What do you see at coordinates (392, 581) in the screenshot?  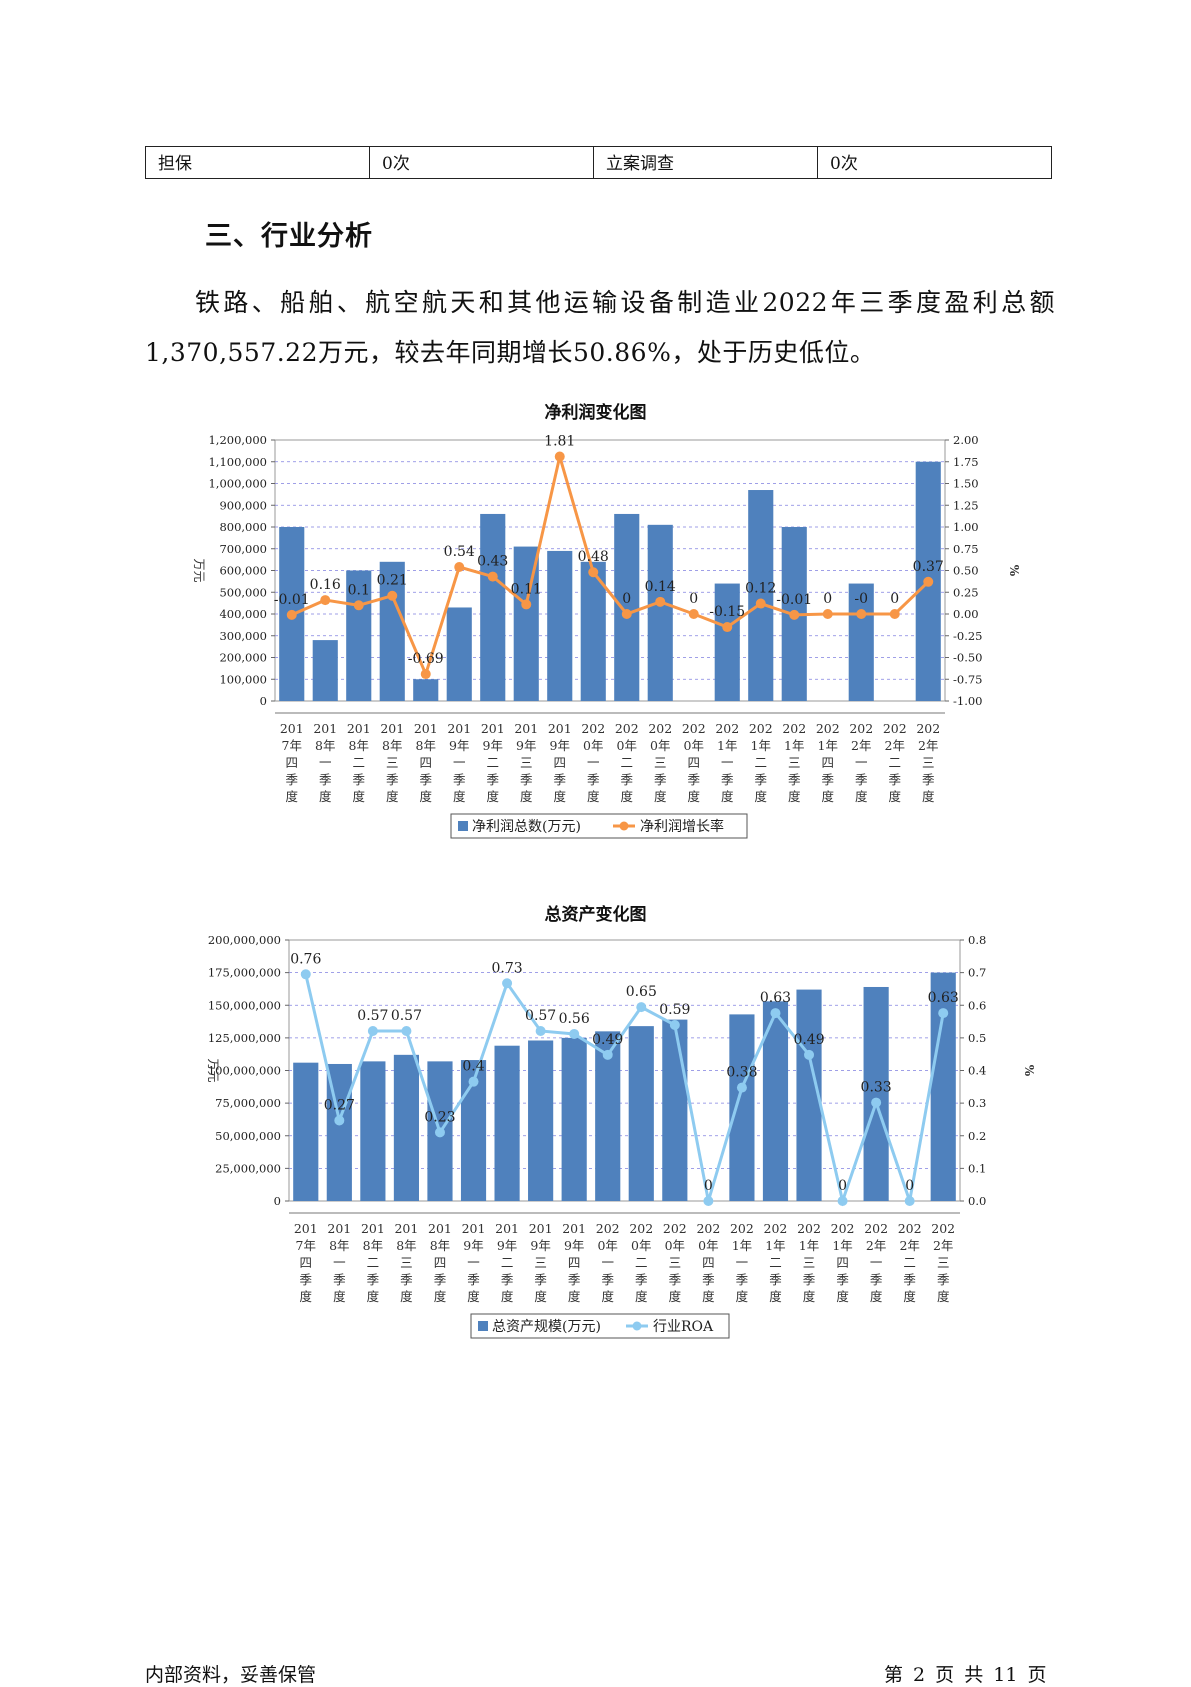 I see `data-label: 0.21` at bounding box center [392, 581].